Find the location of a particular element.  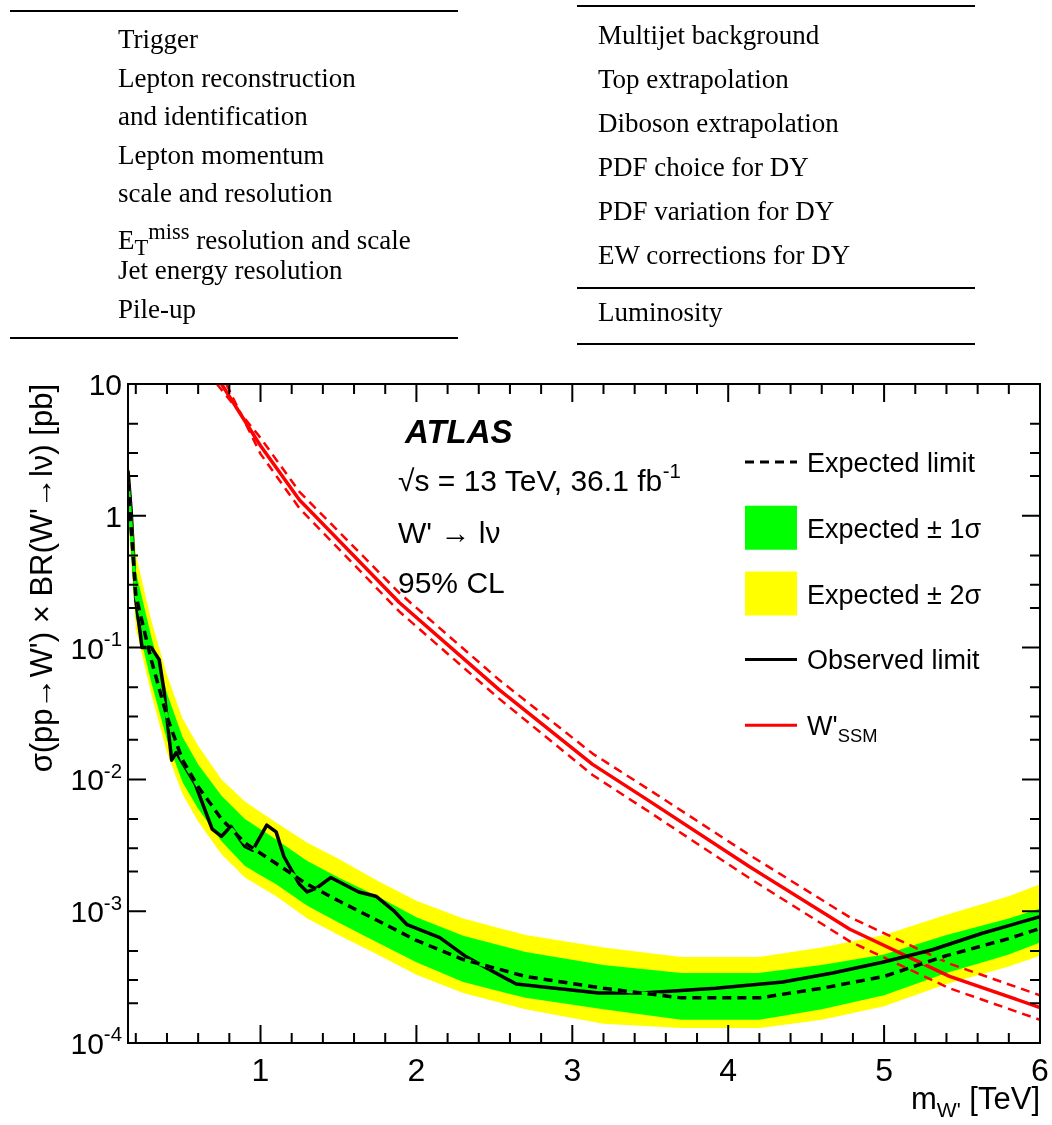

text: Lepton momentum is located at coordinates (221, 154).